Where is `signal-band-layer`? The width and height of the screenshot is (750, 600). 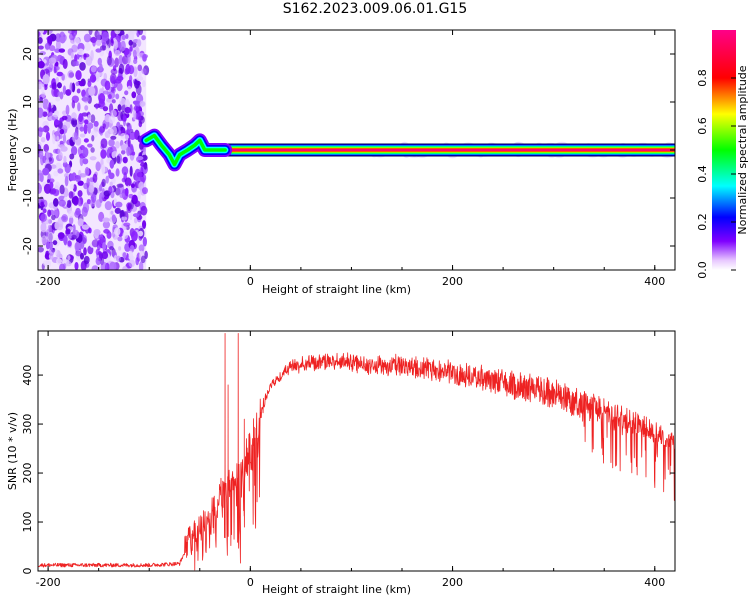 signal-band-layer is located at coordinates (444, 150).